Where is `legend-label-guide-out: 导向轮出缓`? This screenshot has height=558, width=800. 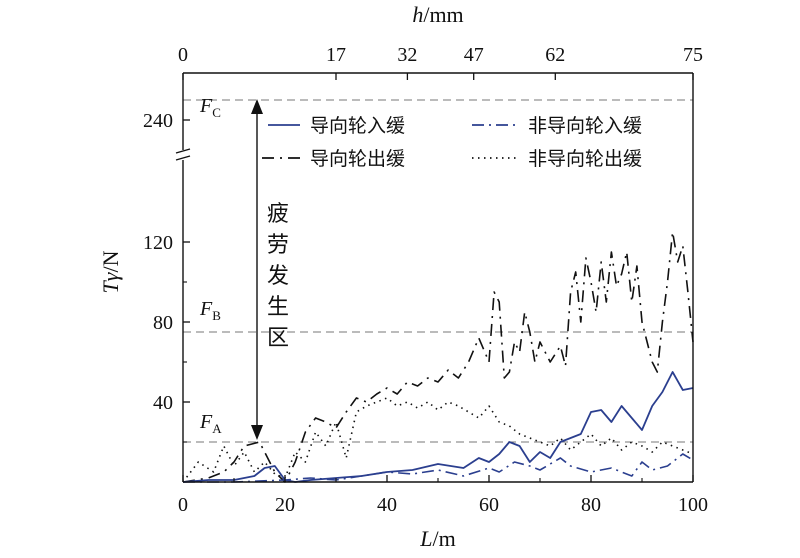 legend-label-guide-out: 导向轮出缓 is located at coordinates (357, 159).